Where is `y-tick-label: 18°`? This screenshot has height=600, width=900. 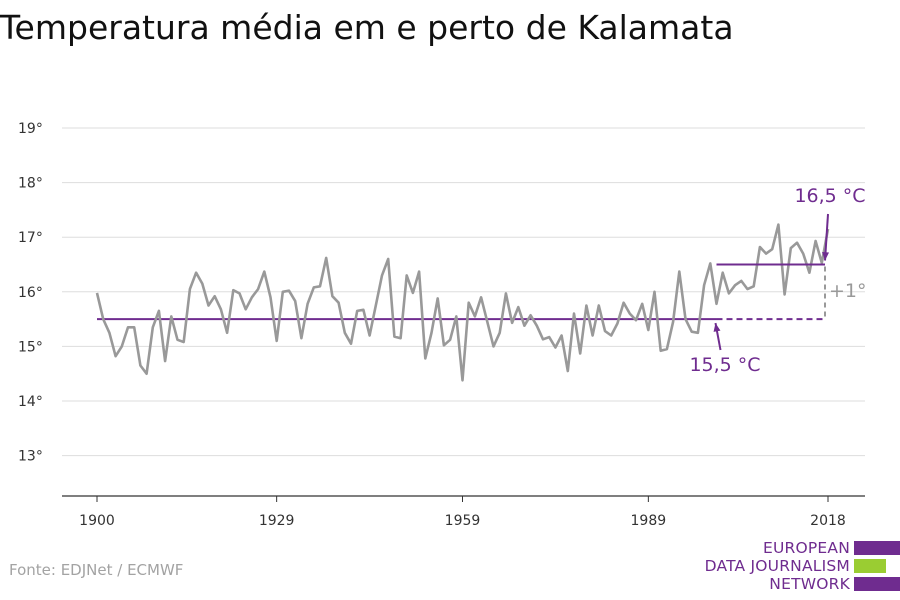
y-tick-label: 18° is located at coordinates (30, 184).